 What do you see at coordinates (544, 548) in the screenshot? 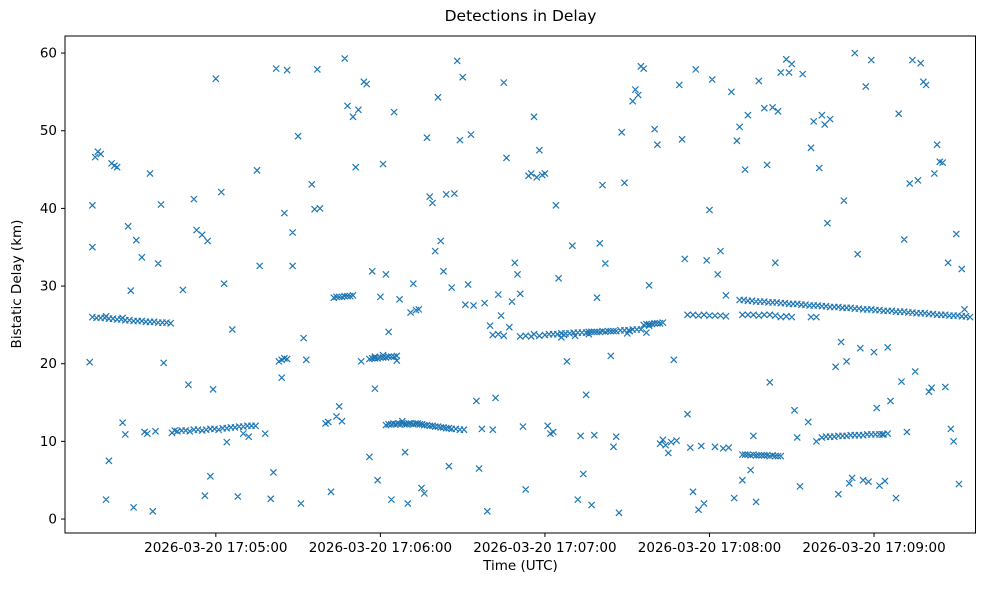
I see `x-tick-label: 2026-03-20 17:07:00` at bounding box center [544, 548].